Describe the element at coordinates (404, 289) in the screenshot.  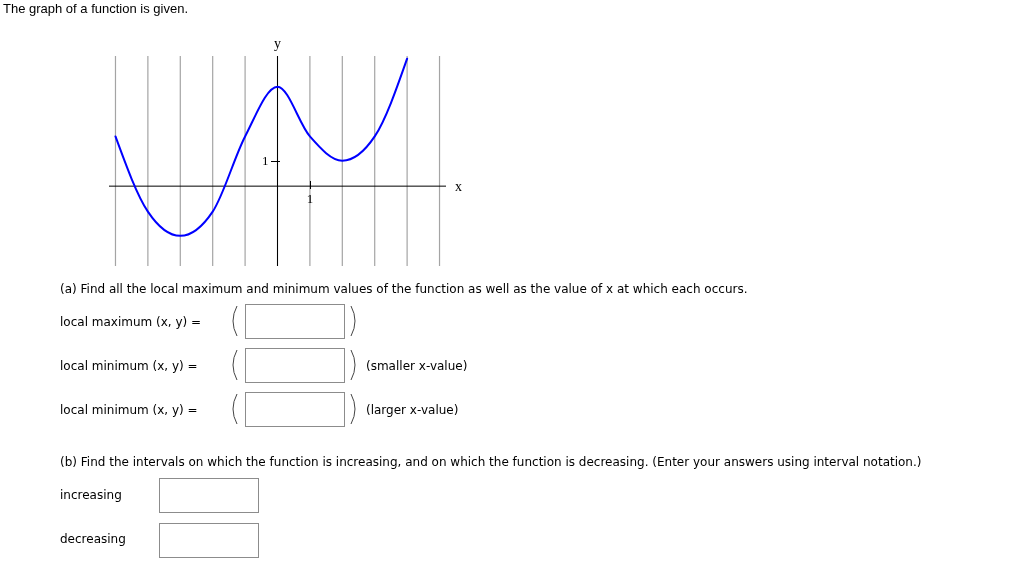
I see `text: (a) Find all the local maximum and minimum values of the function as well as the value of x at which each occurs.` at that location.